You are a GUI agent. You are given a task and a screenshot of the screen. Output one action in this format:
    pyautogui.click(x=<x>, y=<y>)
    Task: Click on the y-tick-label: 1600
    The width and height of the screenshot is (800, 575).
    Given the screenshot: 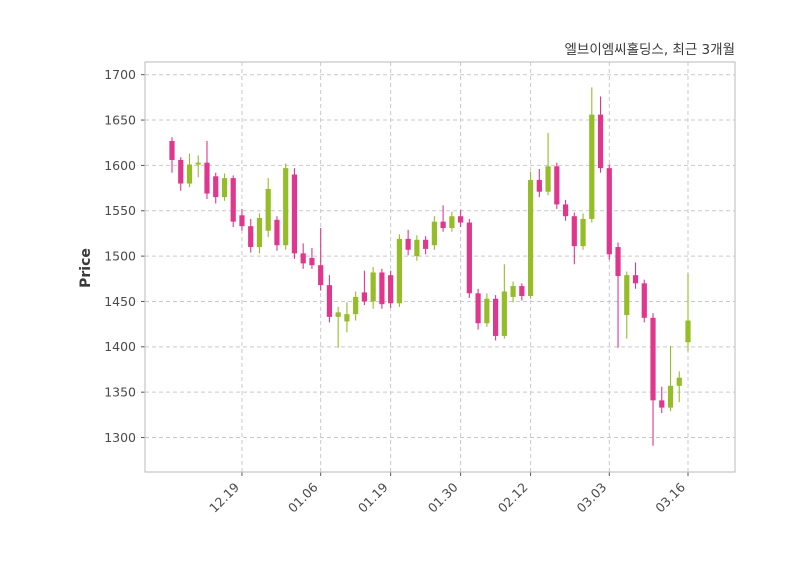 What is the action you would take?
    pyautogui.click(x=120, y=165)
    